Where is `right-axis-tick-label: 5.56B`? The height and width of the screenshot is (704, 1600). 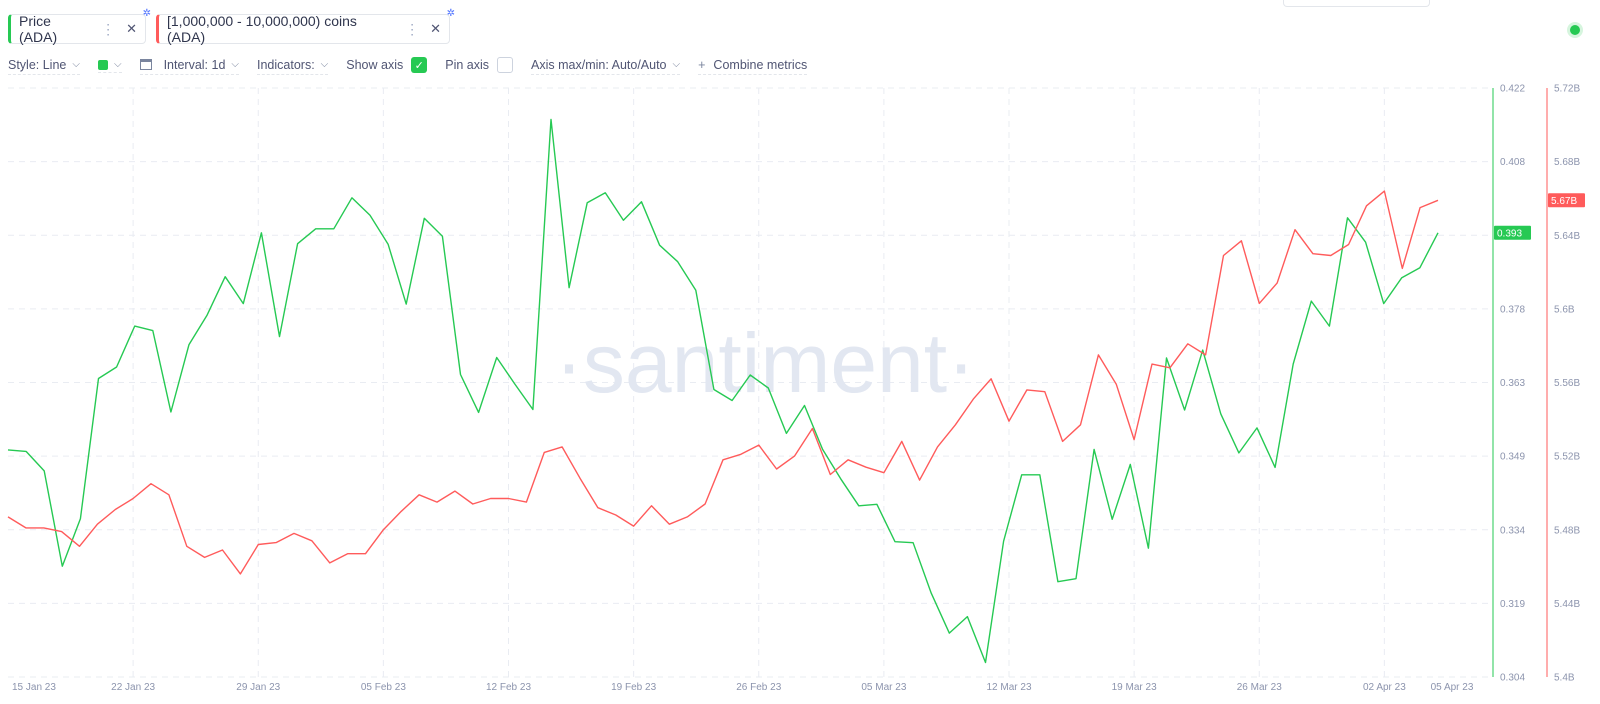 right-axis-tick-label: 5.56B is located at coordinates (1567, 383).